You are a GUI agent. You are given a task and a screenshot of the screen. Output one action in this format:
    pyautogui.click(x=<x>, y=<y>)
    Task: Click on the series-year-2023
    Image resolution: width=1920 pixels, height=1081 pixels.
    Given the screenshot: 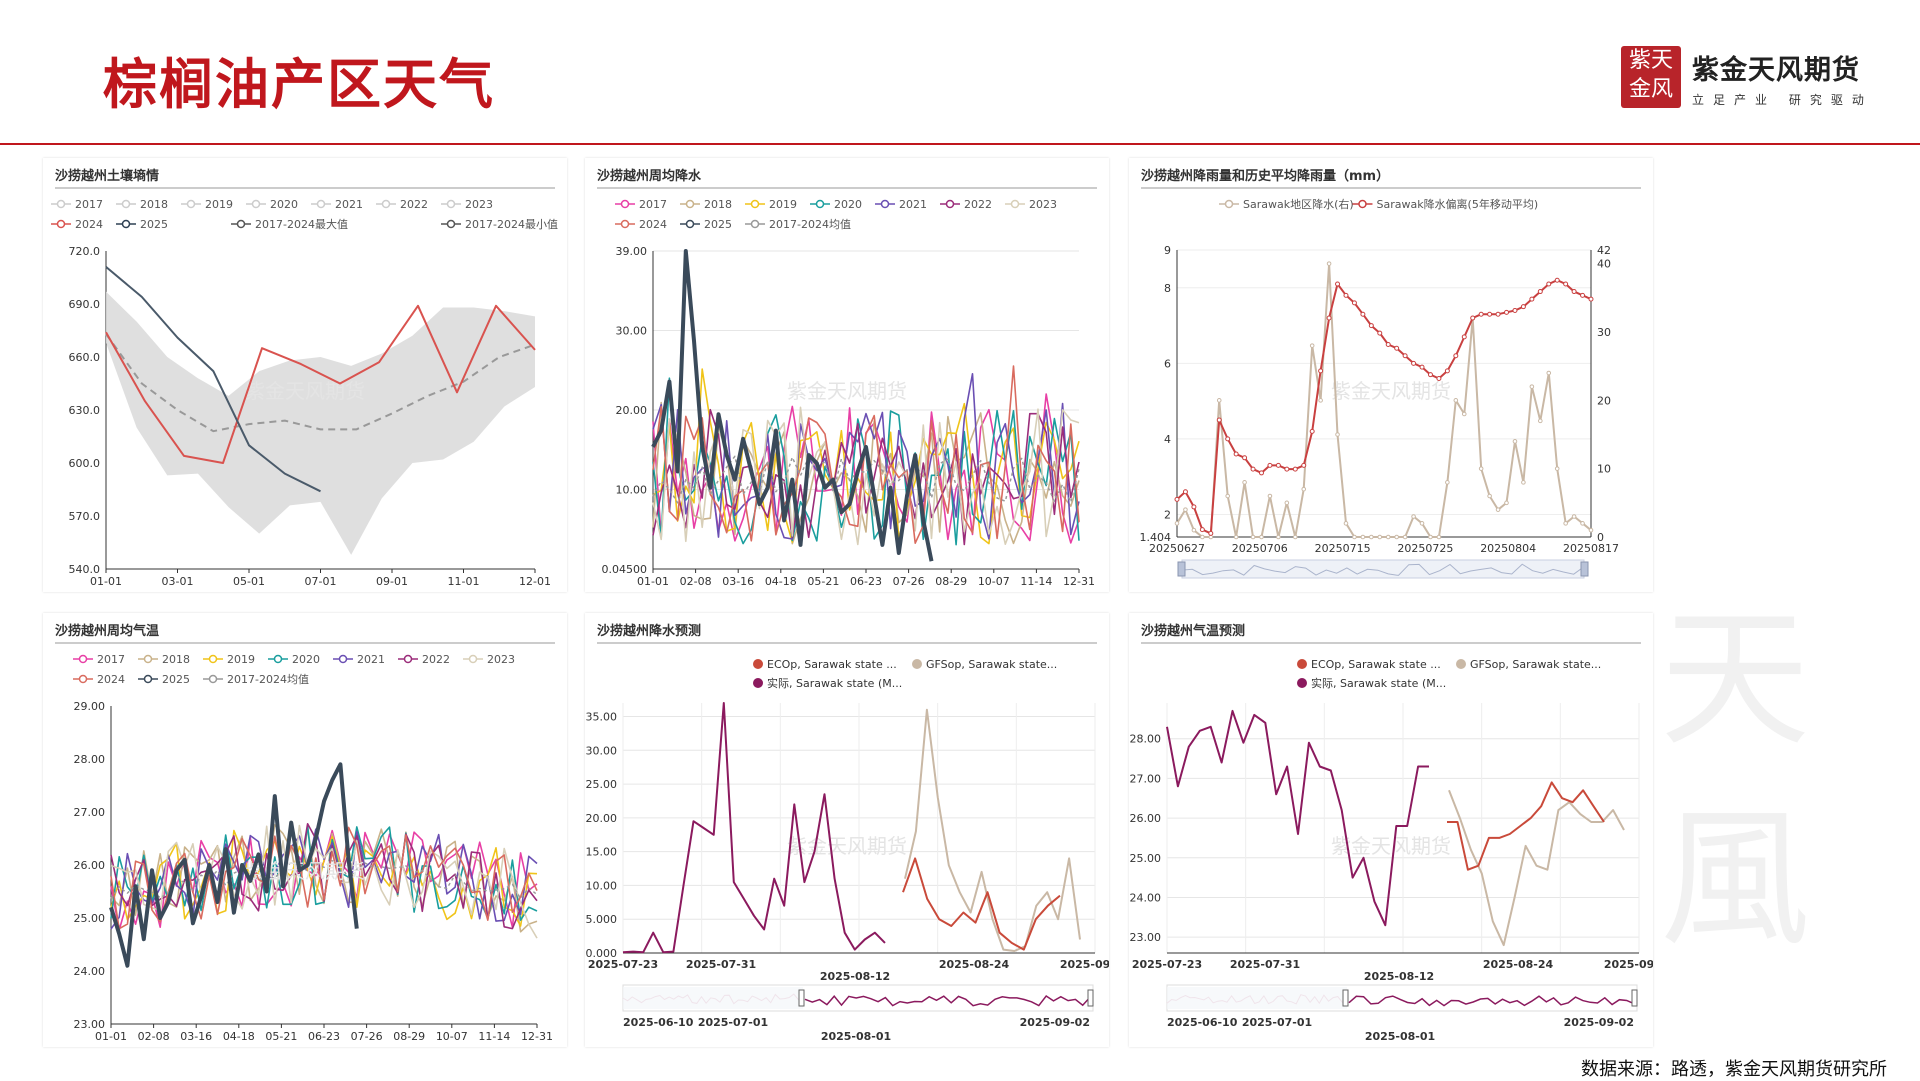 What is the action you would take?
    pyautogui.click(x=324, y=881)
    